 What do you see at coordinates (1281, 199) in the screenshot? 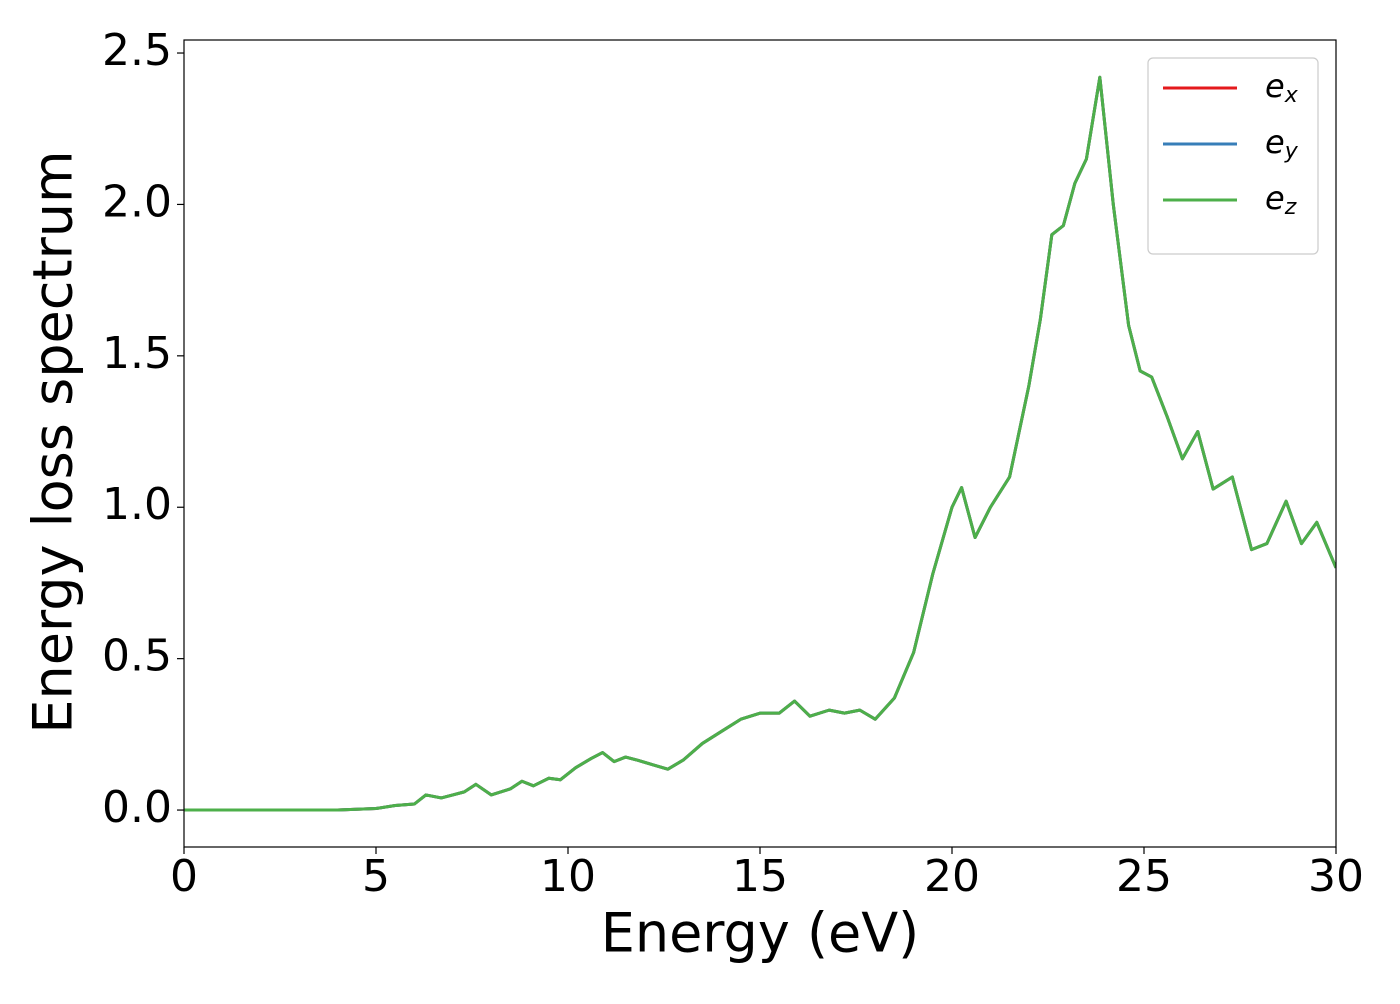
I see `legend-label: ez` at bounding box center [1281, 199].